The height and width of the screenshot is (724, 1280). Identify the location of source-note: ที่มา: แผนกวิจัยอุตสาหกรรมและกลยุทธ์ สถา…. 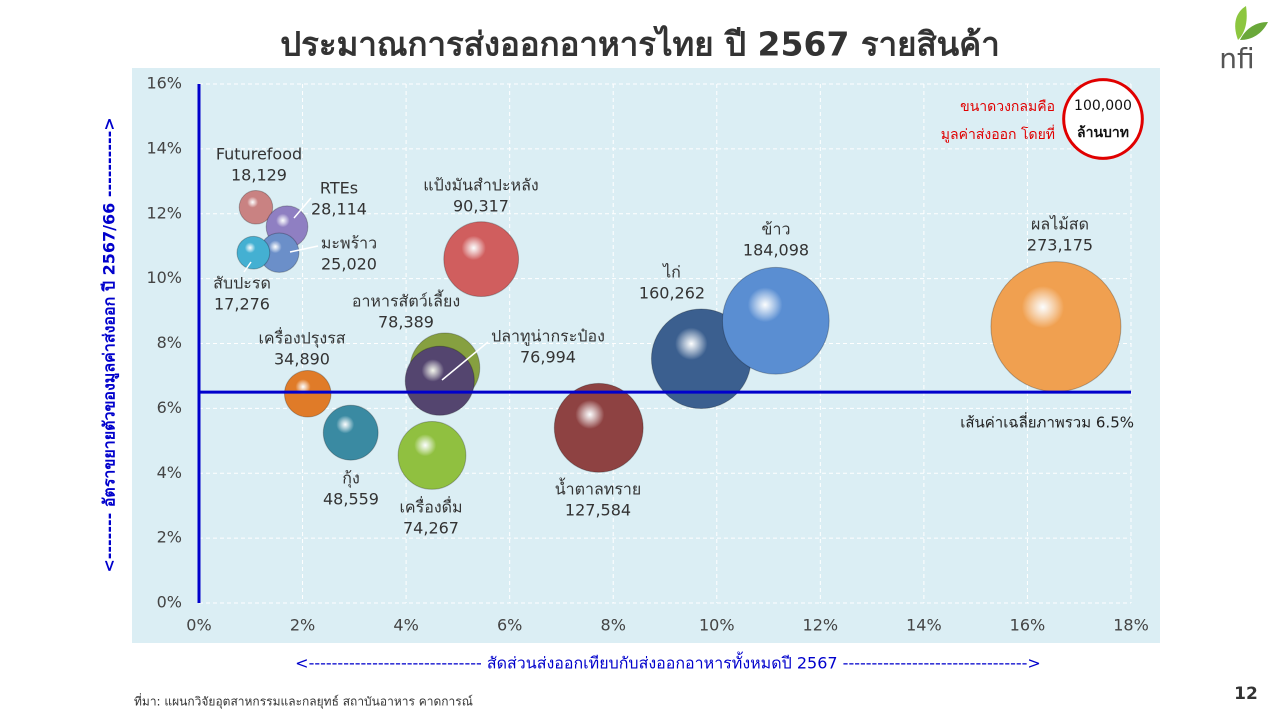
(303, 701).